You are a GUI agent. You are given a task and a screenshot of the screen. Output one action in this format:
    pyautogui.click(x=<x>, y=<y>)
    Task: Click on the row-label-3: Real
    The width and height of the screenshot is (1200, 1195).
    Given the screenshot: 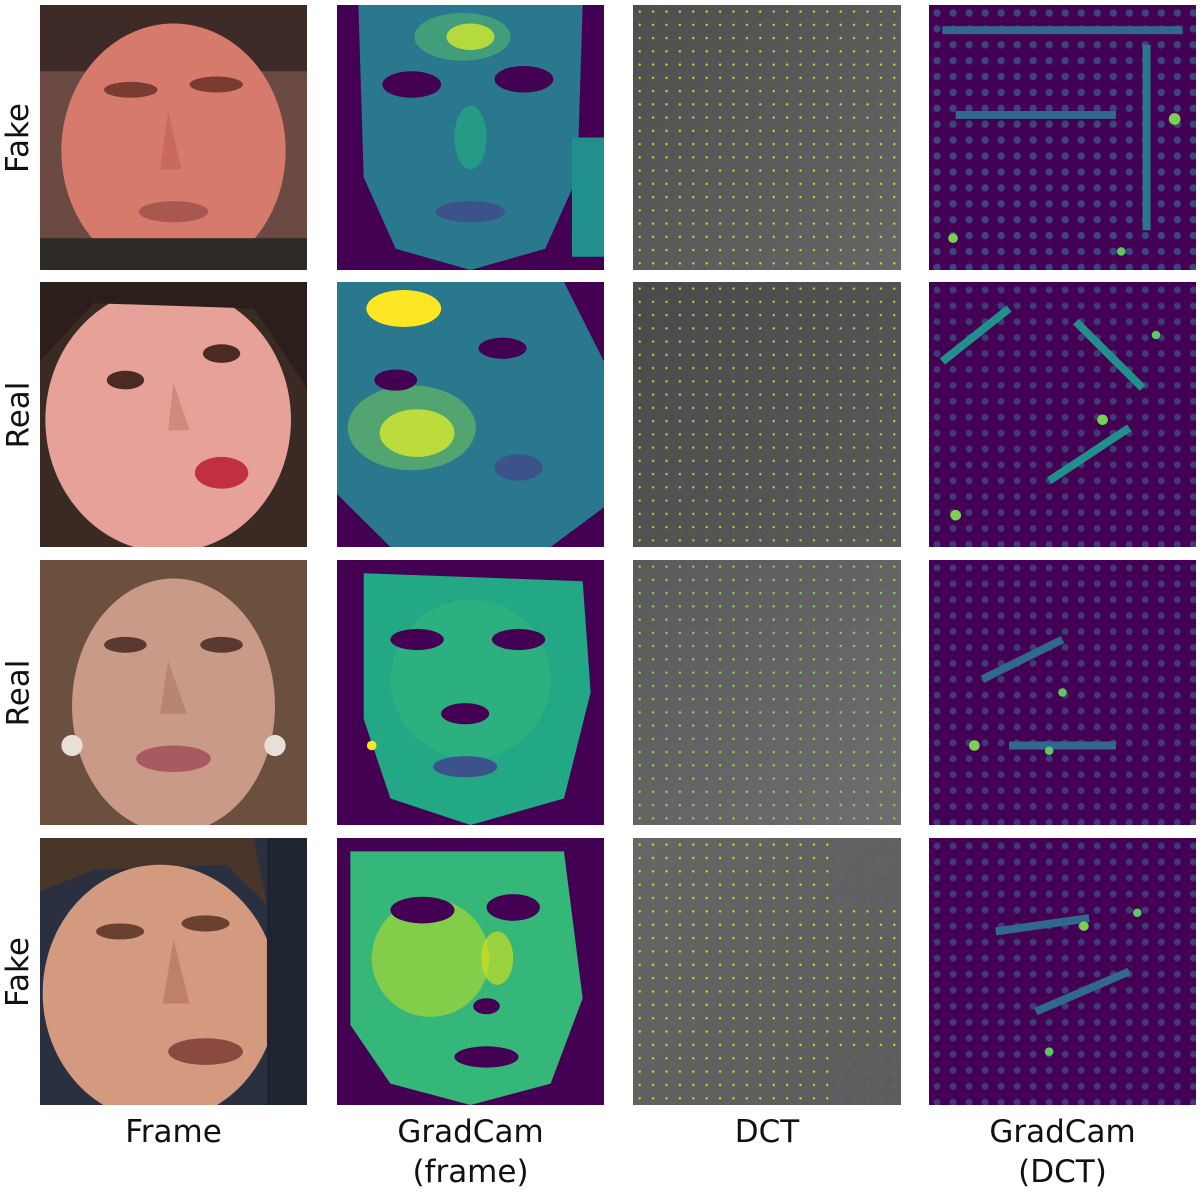 What is the action you would take?
    pyautogui.click(x=18, y=692)
    